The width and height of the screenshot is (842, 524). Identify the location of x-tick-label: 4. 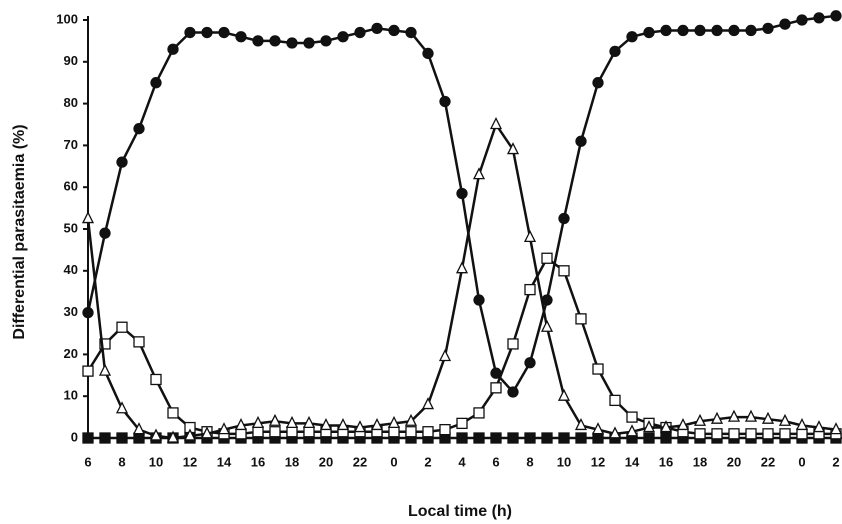
(462, 461).